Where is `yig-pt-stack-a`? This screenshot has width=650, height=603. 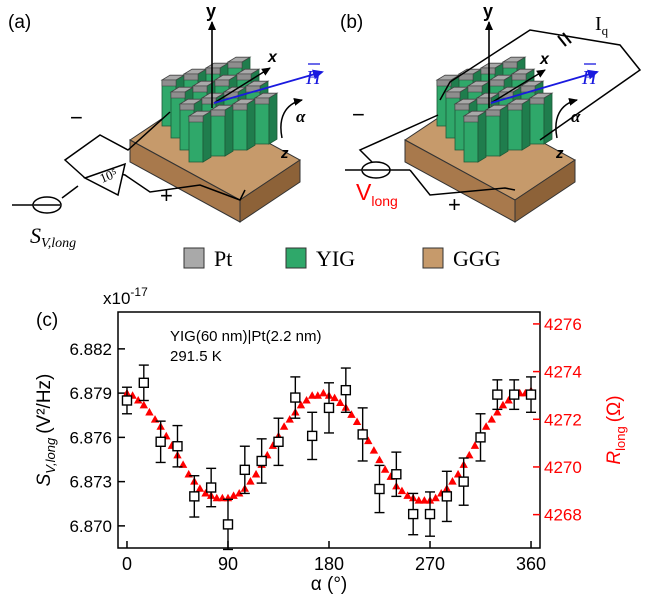 yig-pt-stack-a is located at coordinates (219, 109).